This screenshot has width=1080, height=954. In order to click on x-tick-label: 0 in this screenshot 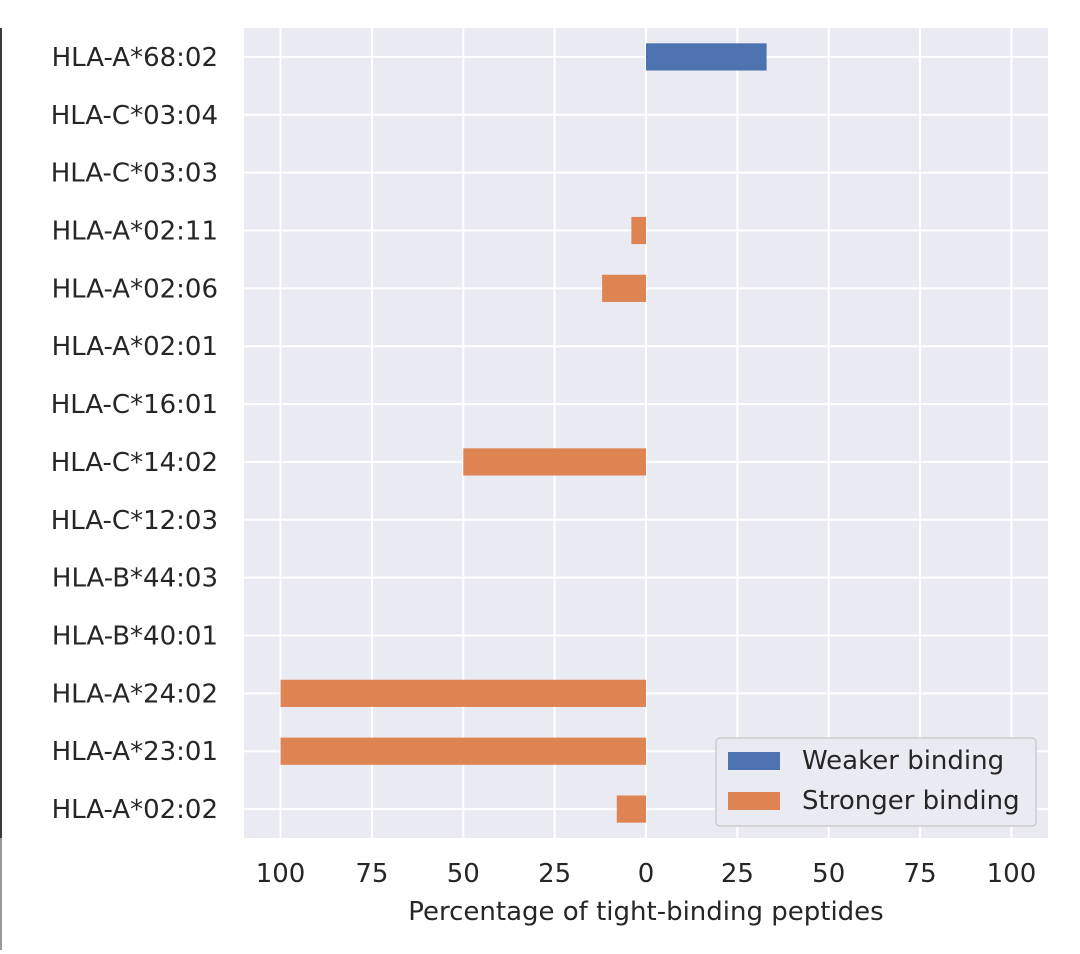, I will do `click(646, 874)`.